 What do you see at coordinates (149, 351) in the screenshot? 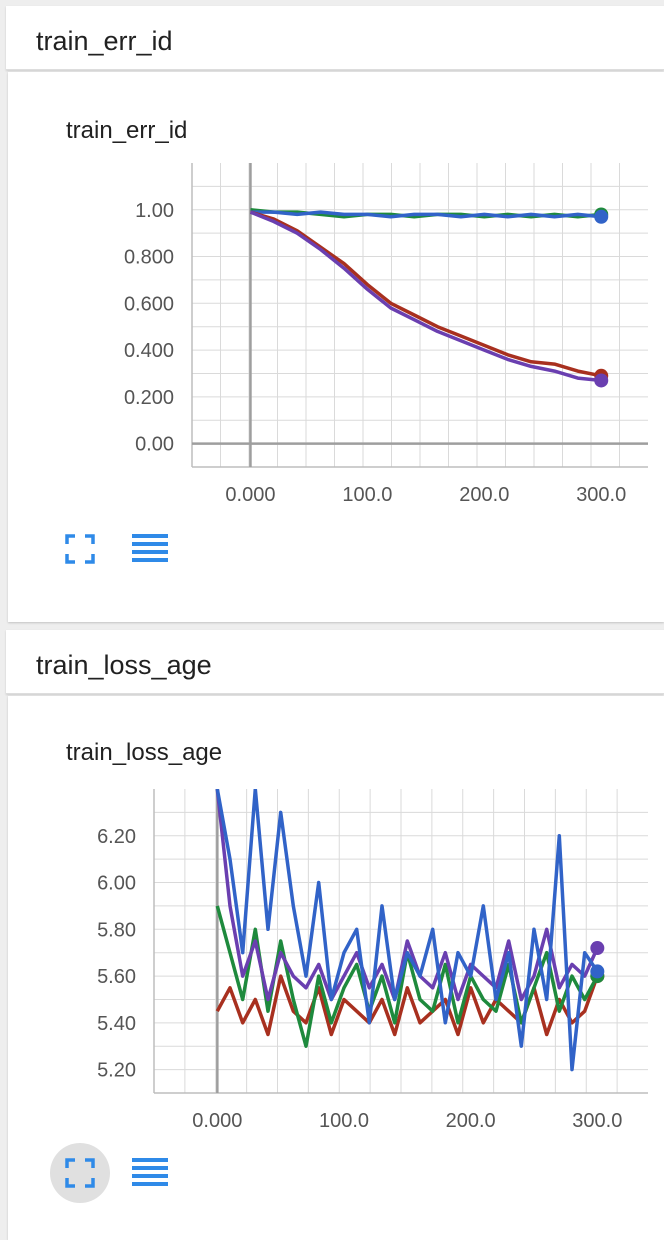
I see `y-tick-label: 0.400` at bounding box center [149, 351].